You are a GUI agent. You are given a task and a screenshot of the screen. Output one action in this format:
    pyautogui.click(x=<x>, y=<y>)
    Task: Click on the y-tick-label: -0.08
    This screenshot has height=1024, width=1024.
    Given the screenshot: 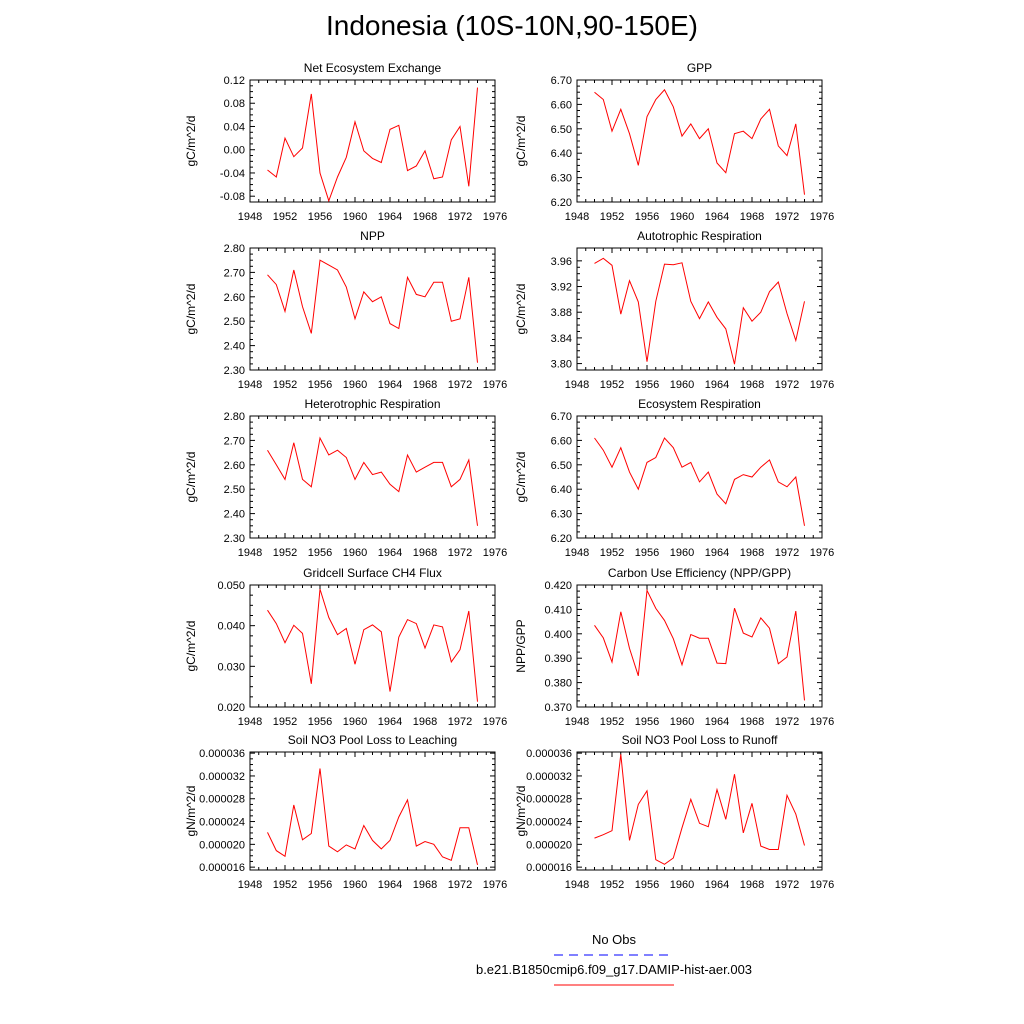 What is the action you would take?
    pyautogui.click(x=232, y=197)
    